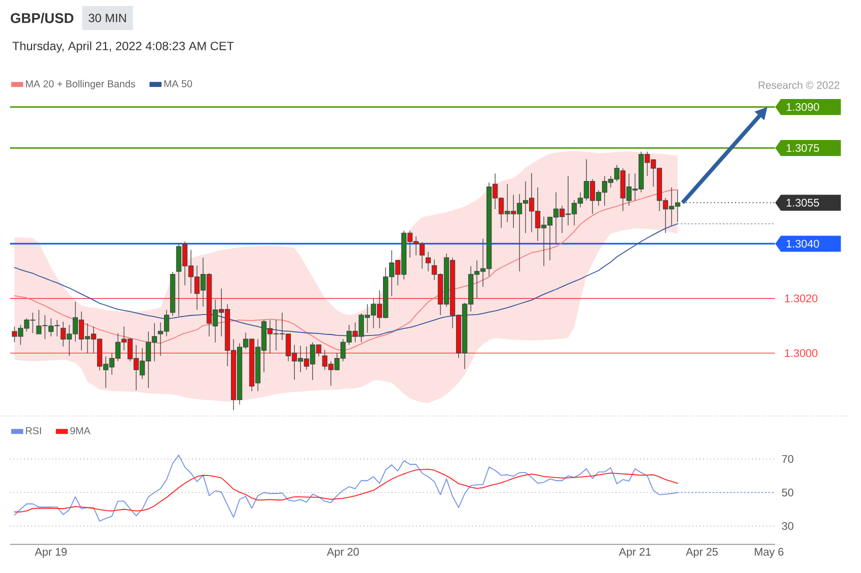 This screenshot has height=573, width=861. Describe the element at coordinates (342, 553) in the screenshot. I see `x-tick-label: Apr 20` at that location.